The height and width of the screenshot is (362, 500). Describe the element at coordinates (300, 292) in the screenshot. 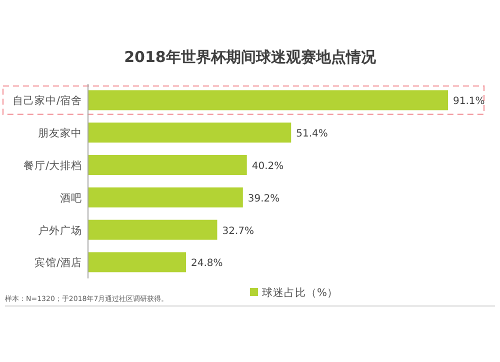

I see `legend-label: 球迷占比（%）` at that location.